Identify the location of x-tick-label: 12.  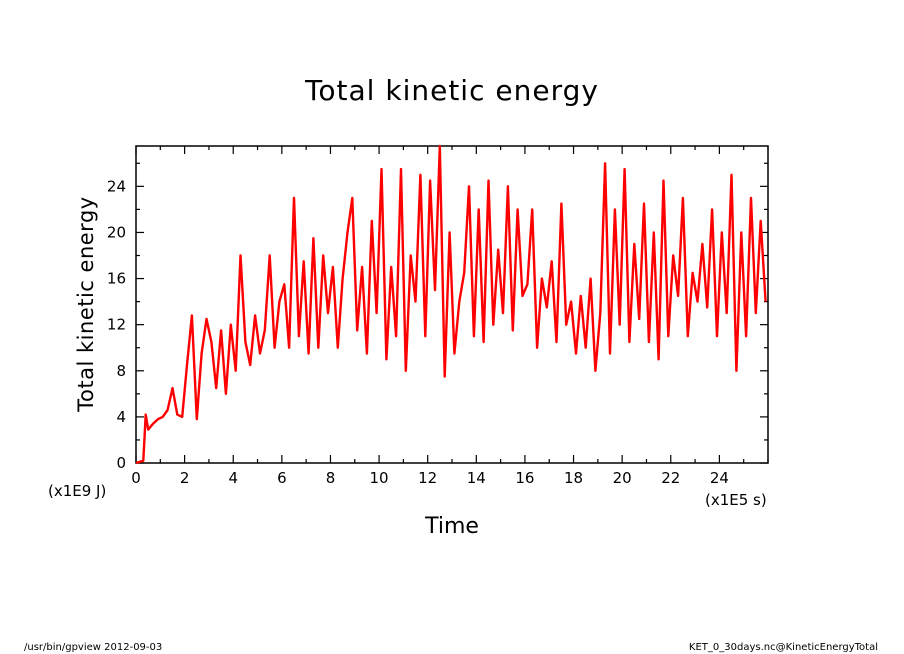
(427, 478).